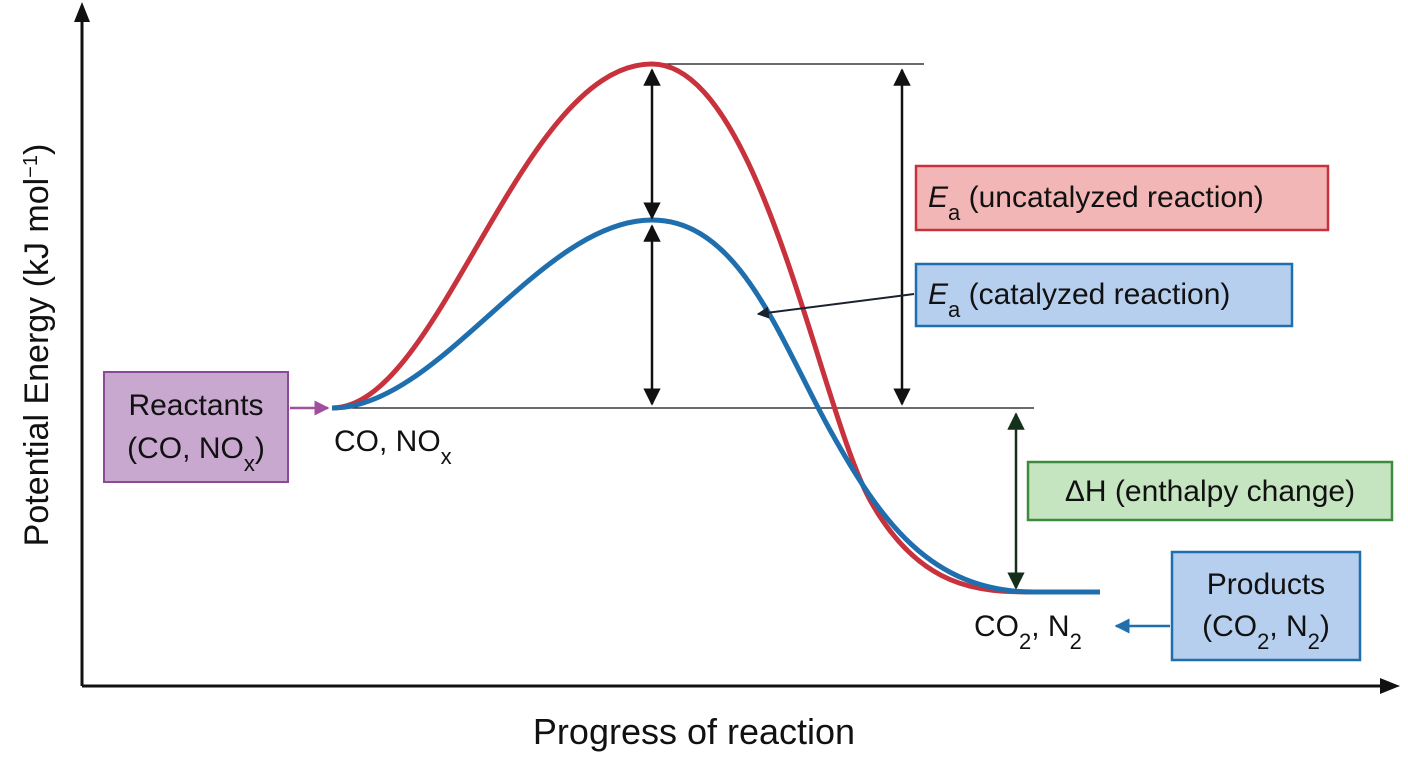  What do you see at coordinates (1050, 626) in the screenshot?
I see `products-point-label-mid: , N` at bounding box center [1050, 626].